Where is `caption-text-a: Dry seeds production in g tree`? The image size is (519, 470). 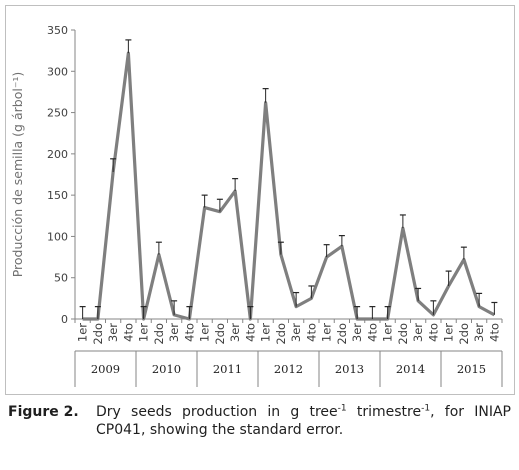
caption-text-a: Dry seeds production in g tree is located at coordinates (217, 412).